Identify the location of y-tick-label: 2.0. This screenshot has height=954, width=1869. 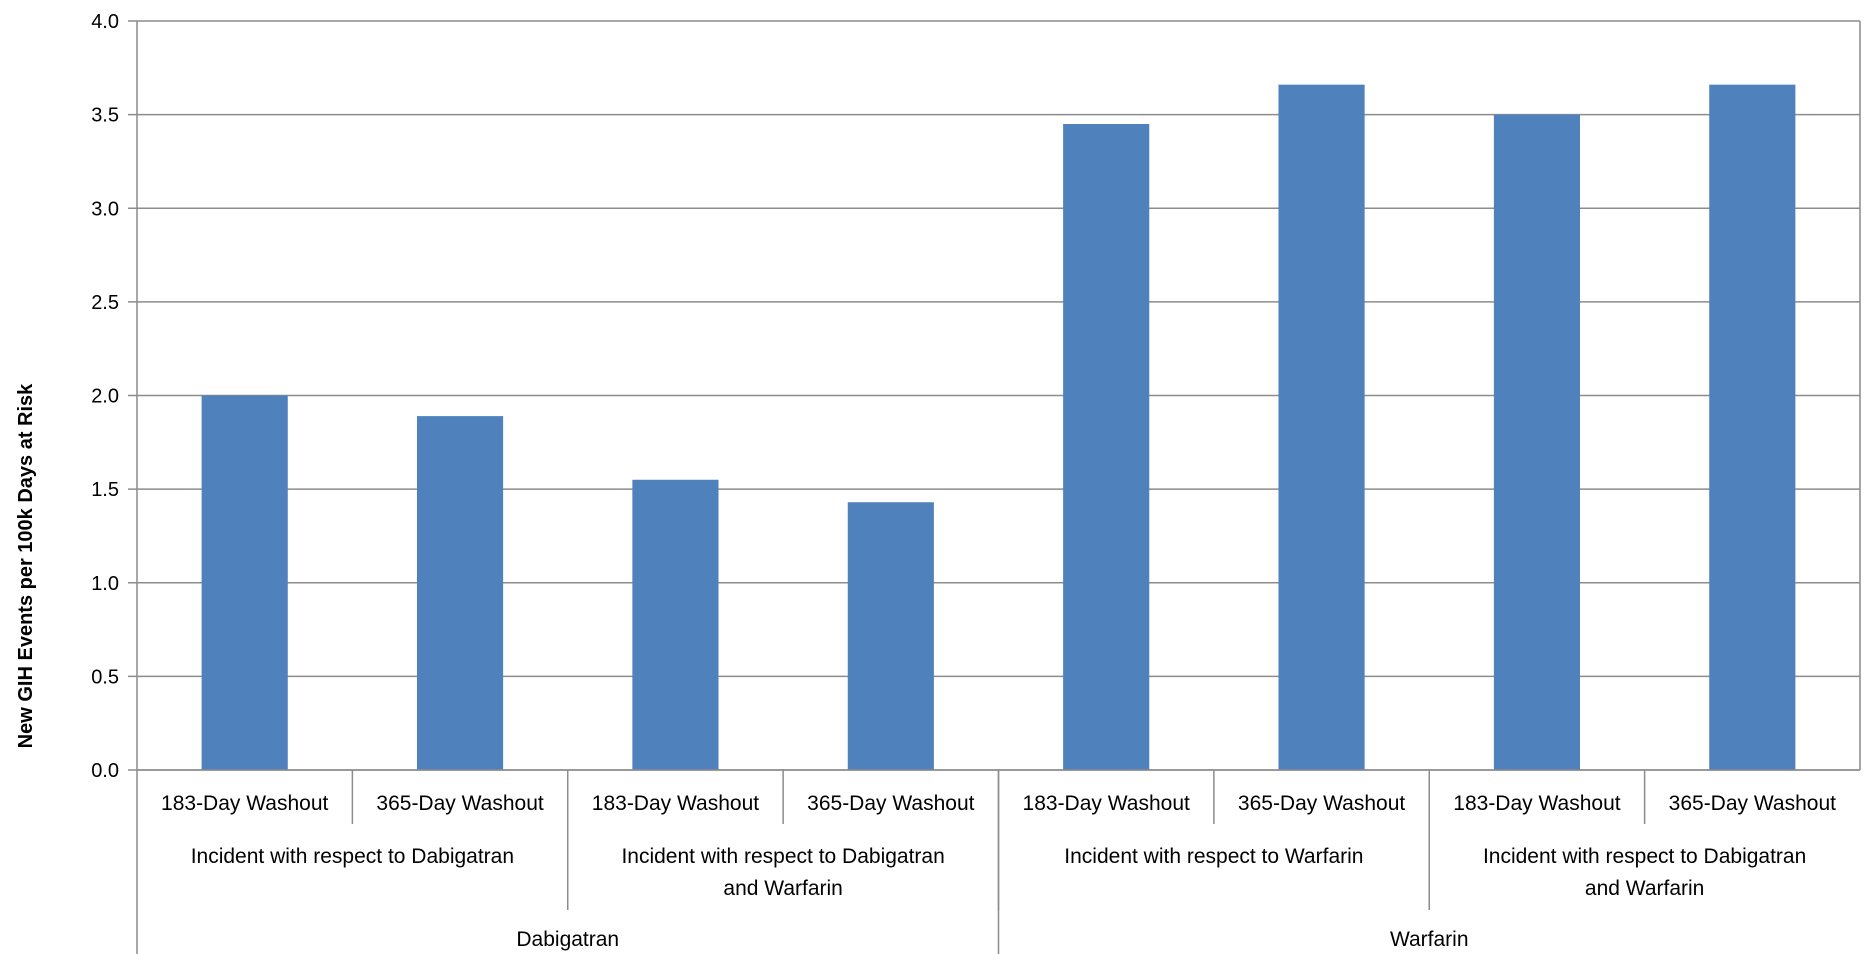
(105, 397).